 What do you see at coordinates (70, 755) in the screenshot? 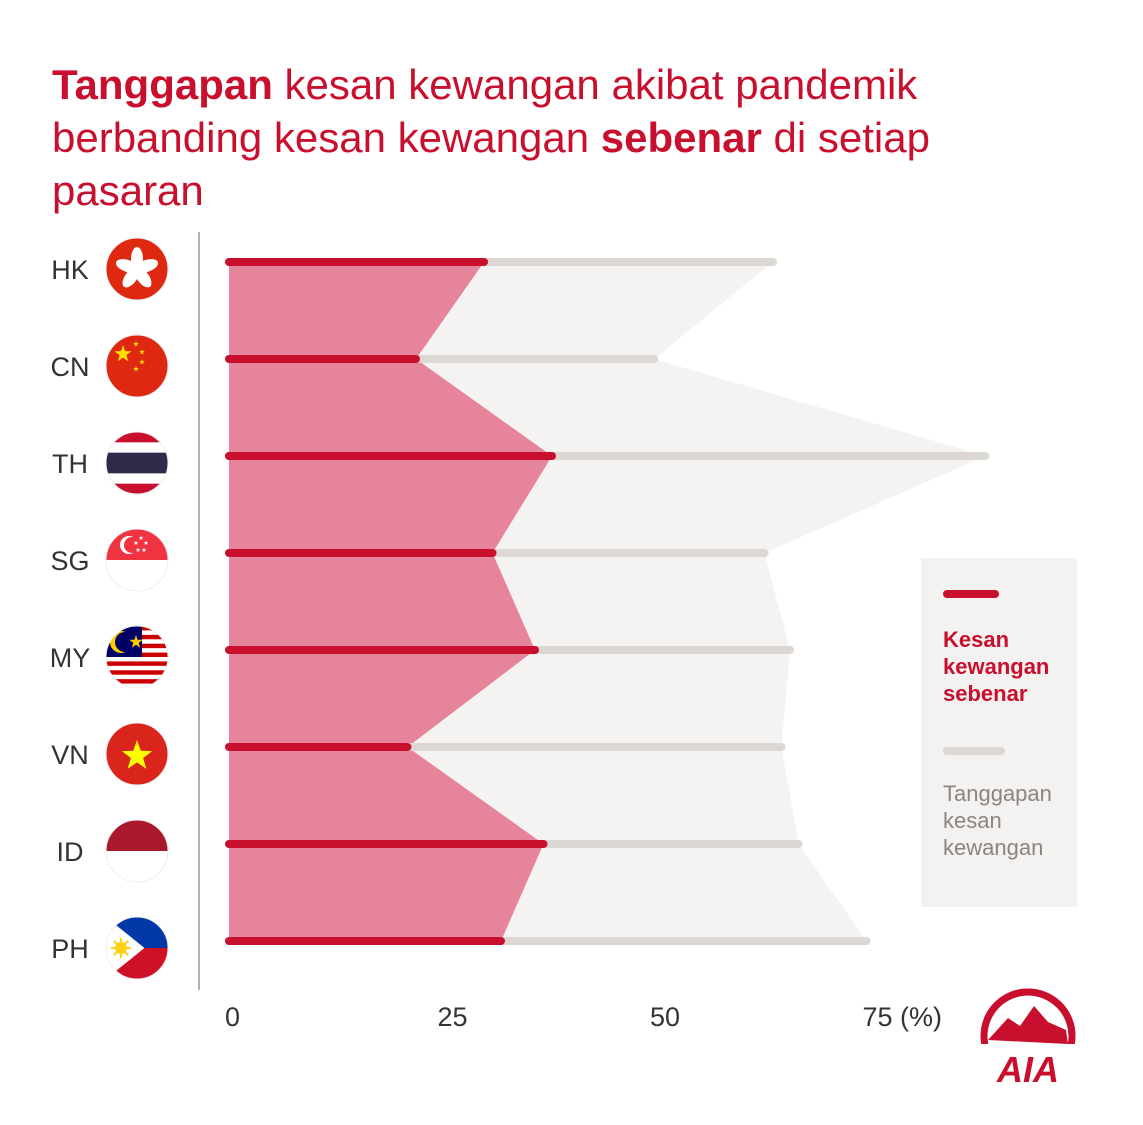
I see `category-label: VN` at bounding box center [70, 755].